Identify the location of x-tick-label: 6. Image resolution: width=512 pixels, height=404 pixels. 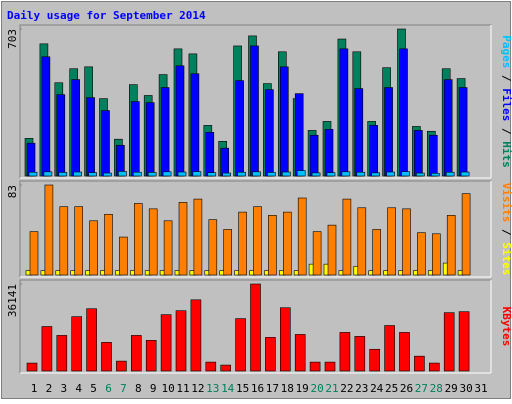
(108, 388).